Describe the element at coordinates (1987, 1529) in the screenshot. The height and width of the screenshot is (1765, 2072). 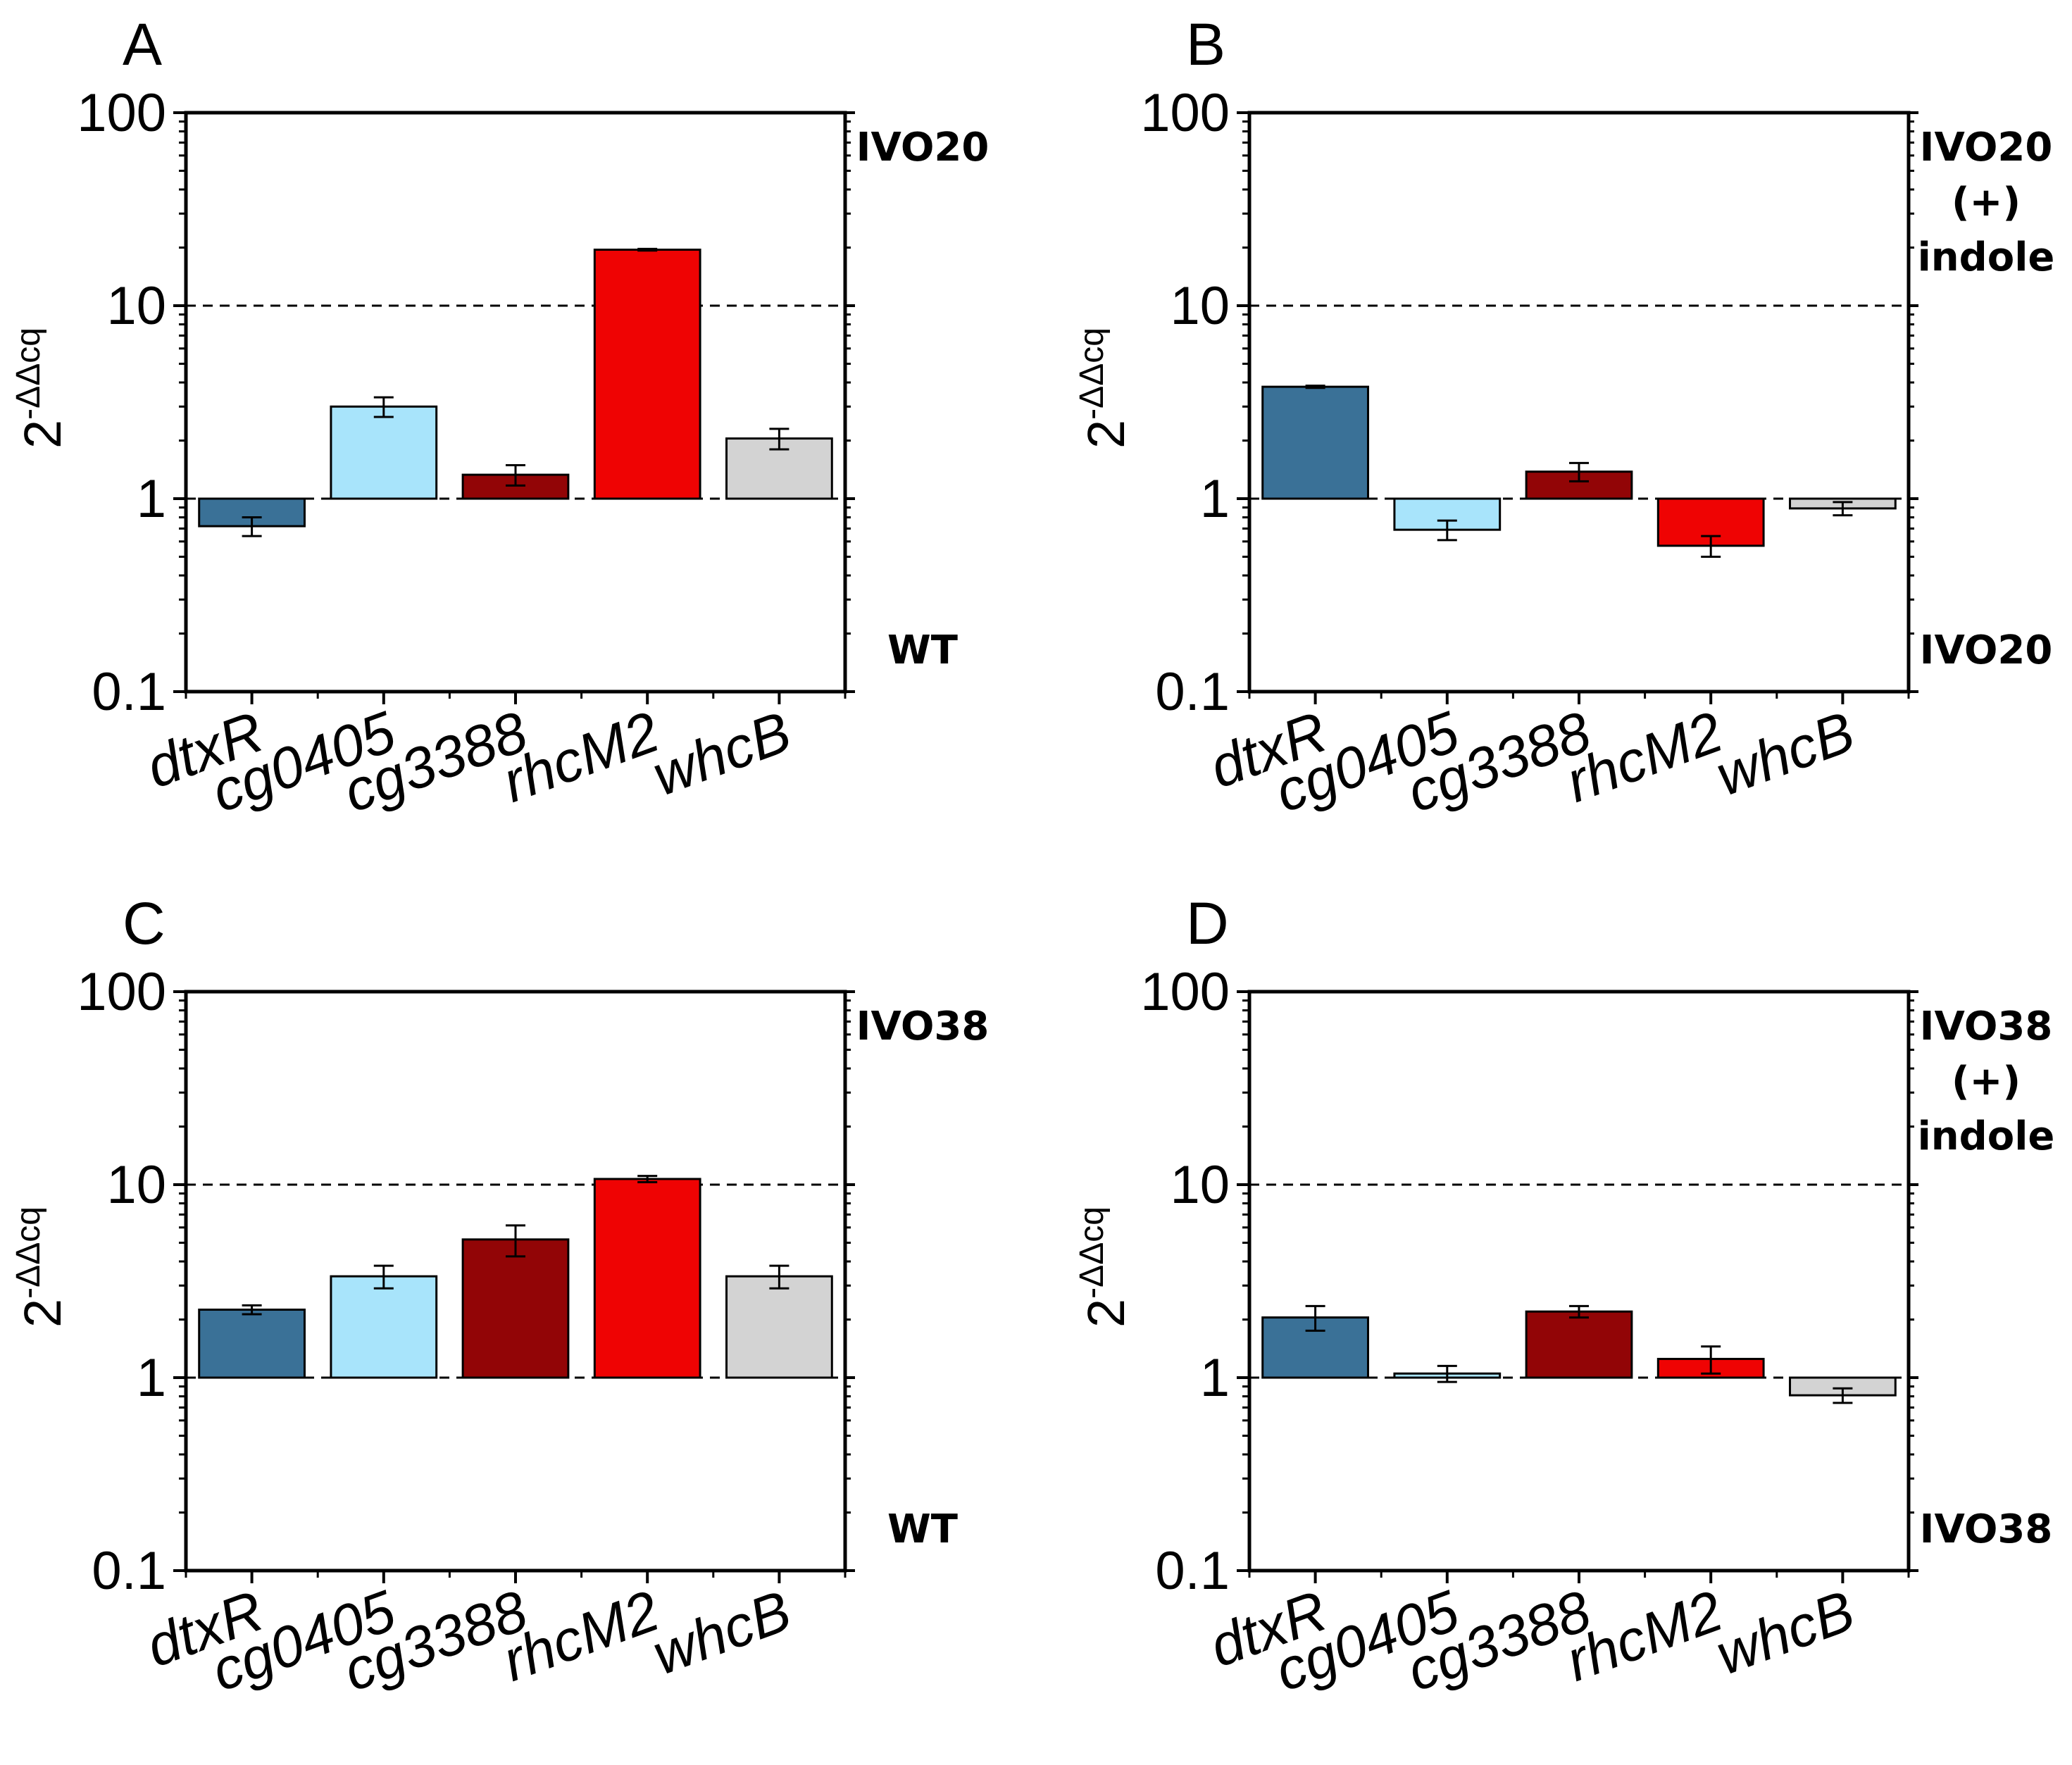
I see `side-label-bottom: IVO38` at that location.